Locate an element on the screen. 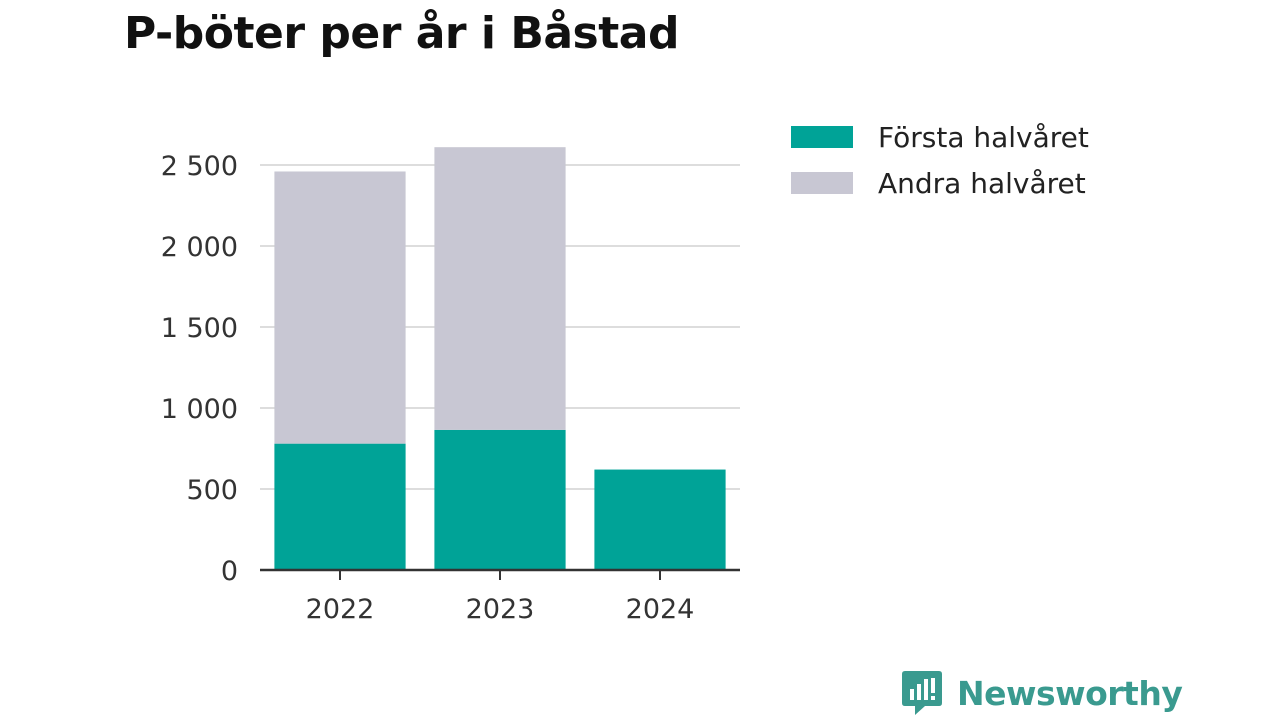  y-tick-label: 2 000 is located at coordinates (199, 247).